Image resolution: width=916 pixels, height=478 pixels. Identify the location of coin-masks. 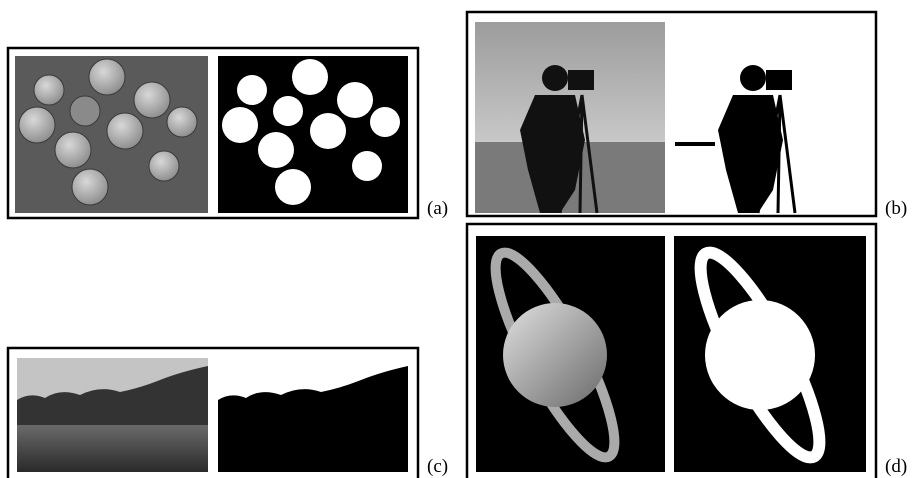
(311, 132).